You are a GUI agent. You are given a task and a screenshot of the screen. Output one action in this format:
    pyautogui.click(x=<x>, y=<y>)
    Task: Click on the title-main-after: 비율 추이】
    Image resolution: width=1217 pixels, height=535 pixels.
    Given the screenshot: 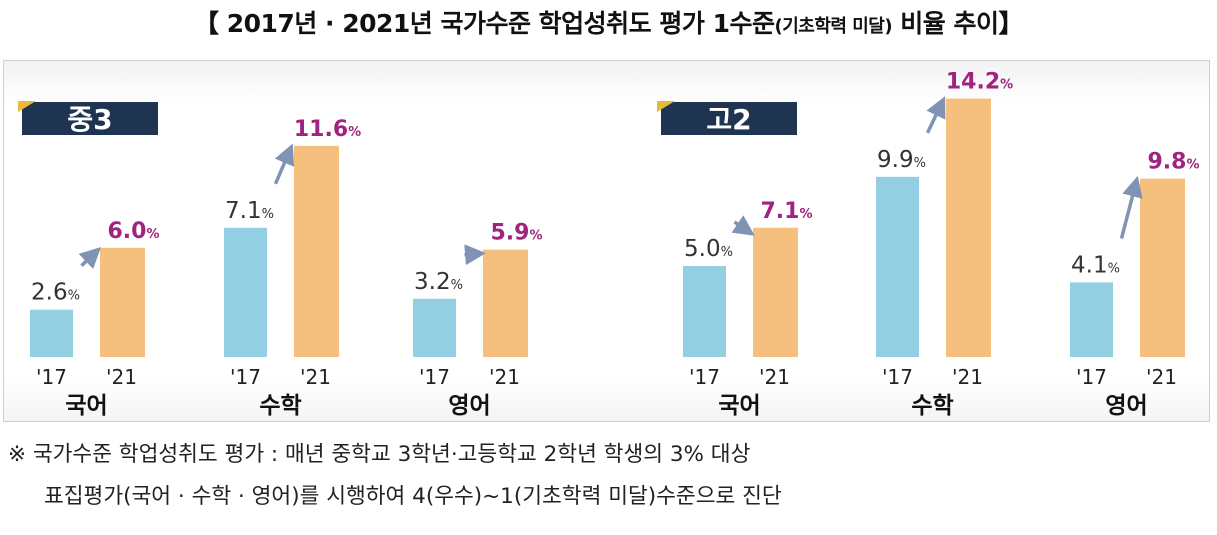 What is the action you would take?
    pyautogui.click(x=957, y=23)
    